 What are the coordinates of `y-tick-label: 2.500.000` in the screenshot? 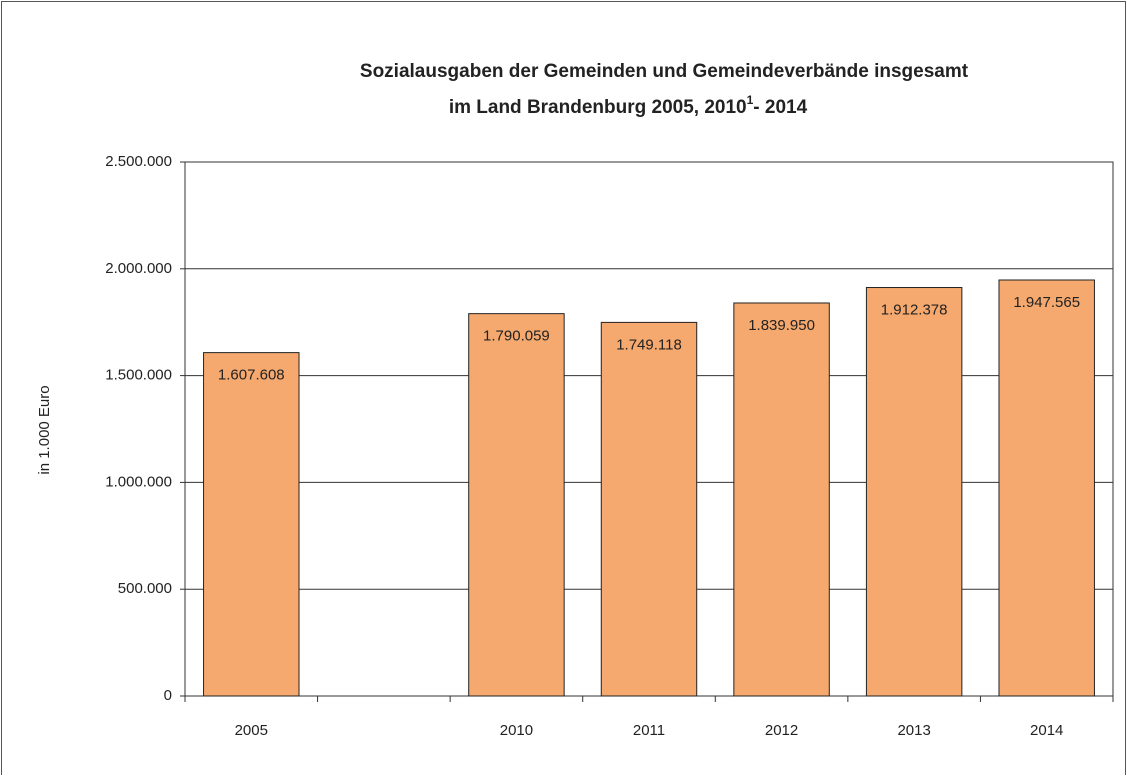 It's located at (138, 161).